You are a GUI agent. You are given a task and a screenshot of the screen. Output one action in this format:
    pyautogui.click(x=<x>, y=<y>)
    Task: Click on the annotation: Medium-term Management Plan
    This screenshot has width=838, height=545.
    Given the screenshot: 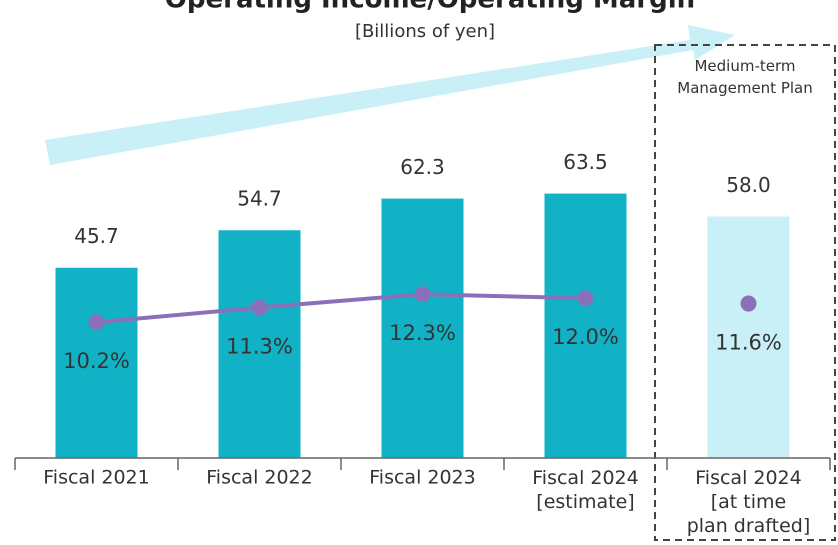 What is the action you would take?
    pyautogui.click(x=745, y=77)
    